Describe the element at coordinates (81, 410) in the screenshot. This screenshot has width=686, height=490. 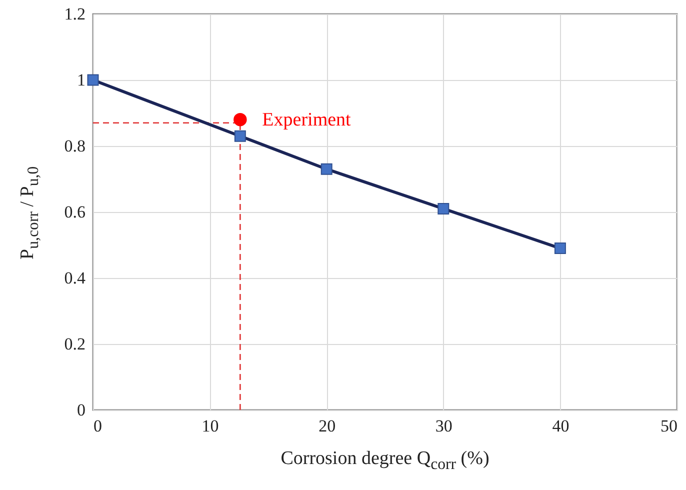
I see `y-tick-label: 0` at that location.